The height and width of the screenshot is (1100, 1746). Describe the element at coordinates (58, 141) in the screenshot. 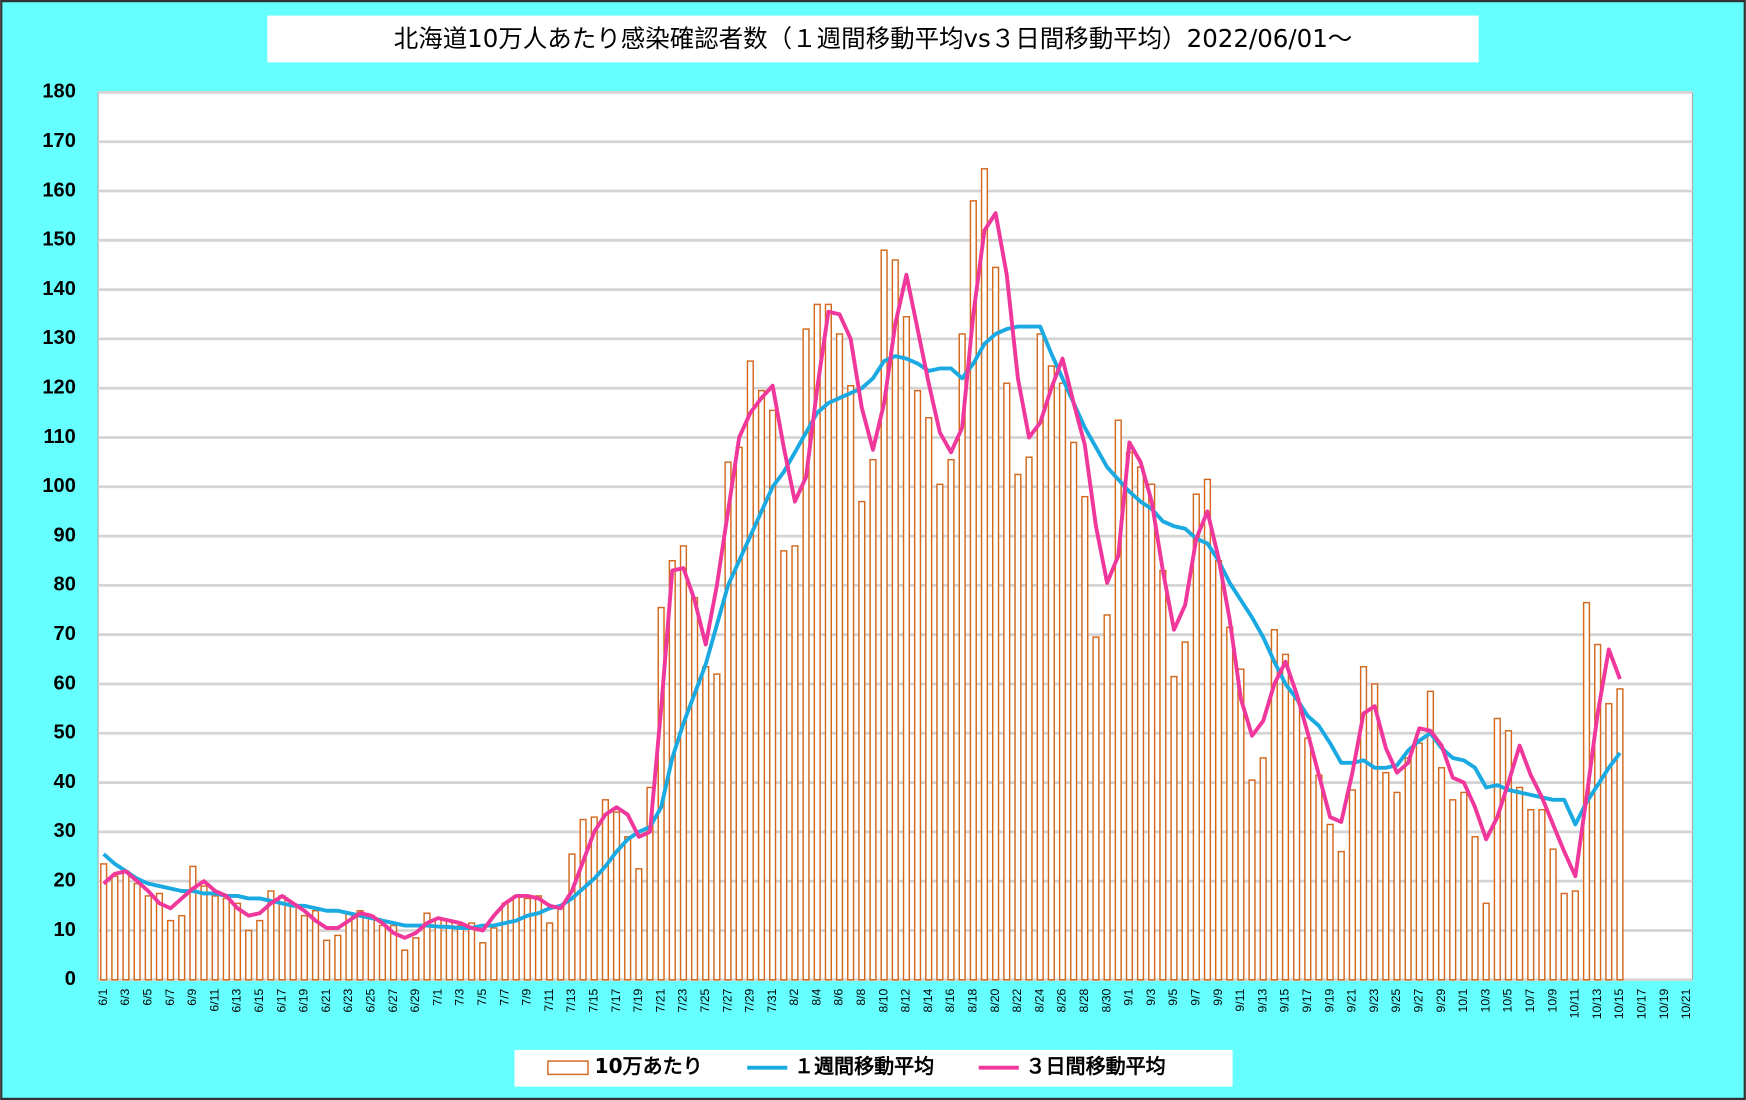

I see `y-tick-label: 170` at that location.